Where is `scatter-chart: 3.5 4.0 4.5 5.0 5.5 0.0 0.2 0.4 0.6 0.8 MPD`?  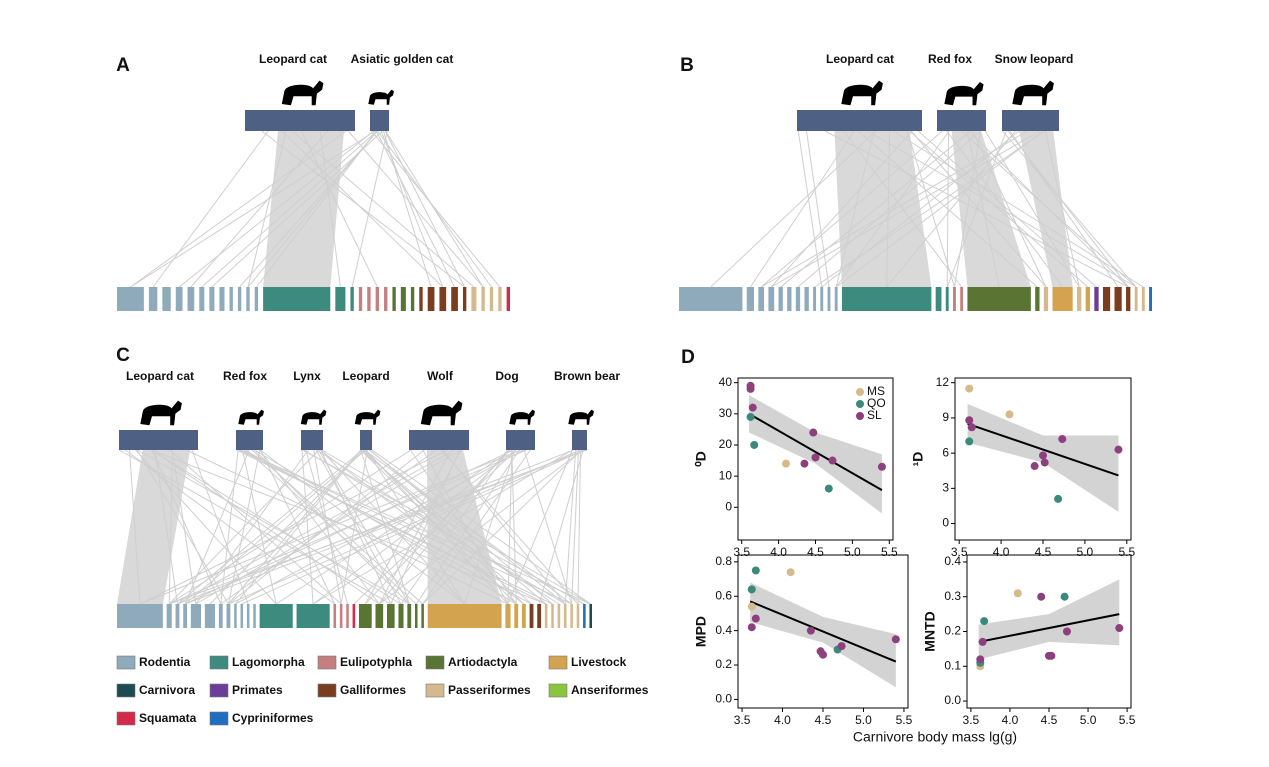 scatter-chart: 3.5 4.0 4.5 5.0 5.5 0.0 0.2 0.4 0.6 0.8 MPD is located at coordinates (803, 640).